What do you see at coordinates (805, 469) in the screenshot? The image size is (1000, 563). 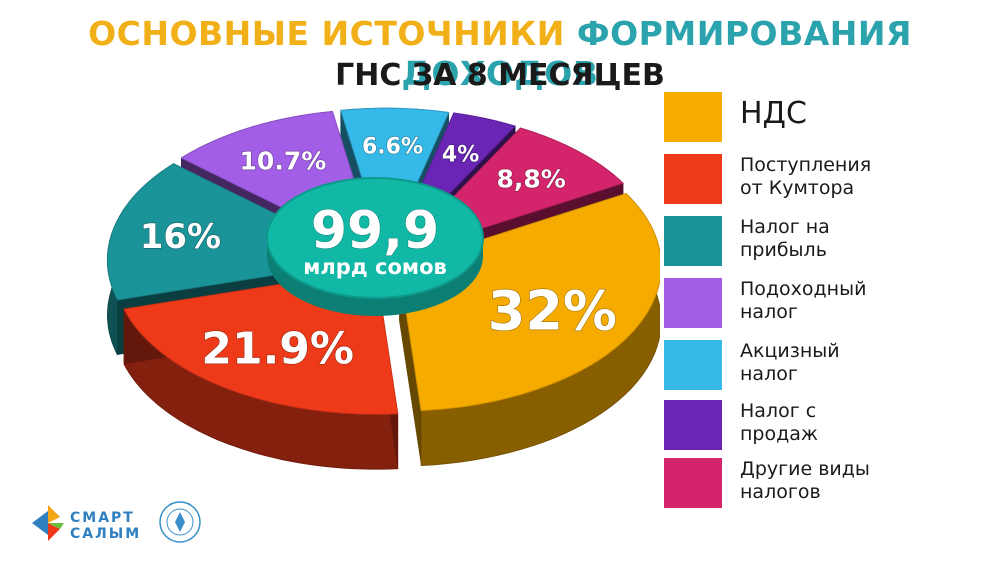 I see `legend-label-line-1: Другие виды` at bounding box center [805, 469].